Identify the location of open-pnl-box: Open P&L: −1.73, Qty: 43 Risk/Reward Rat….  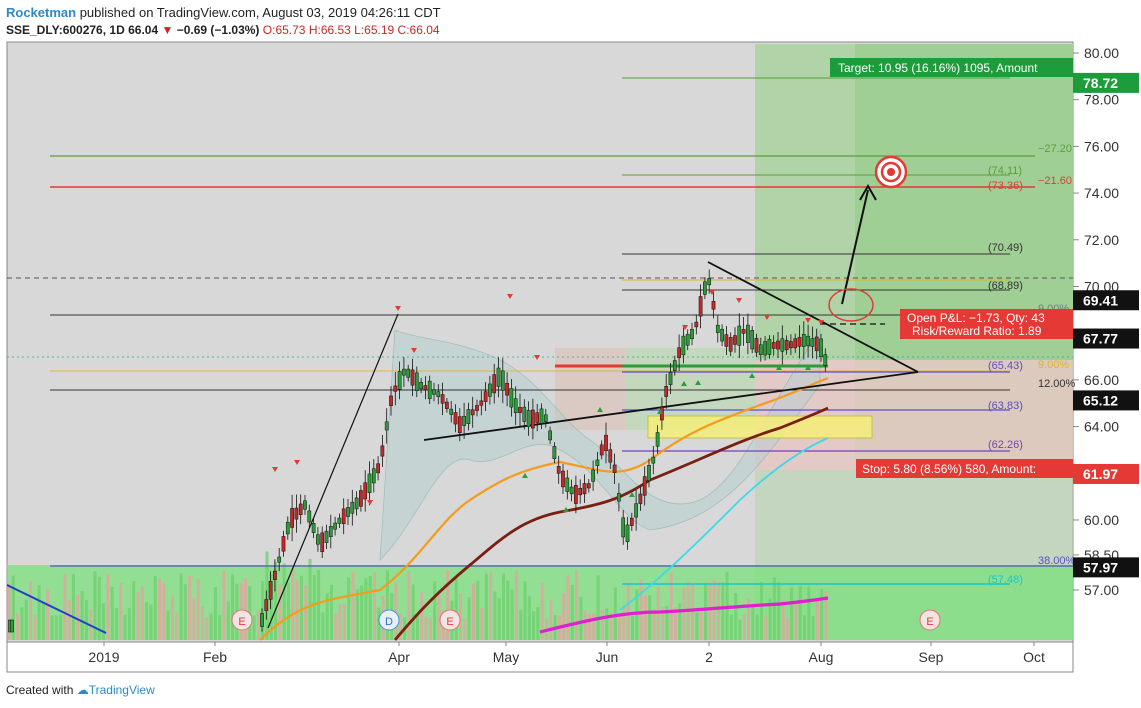
(986, 324).